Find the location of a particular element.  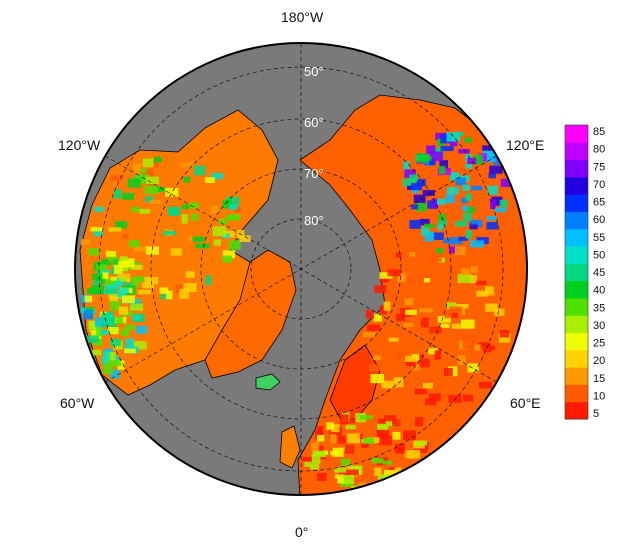

colorbar-tick-label: 15 is located at coordinates (599, 379).